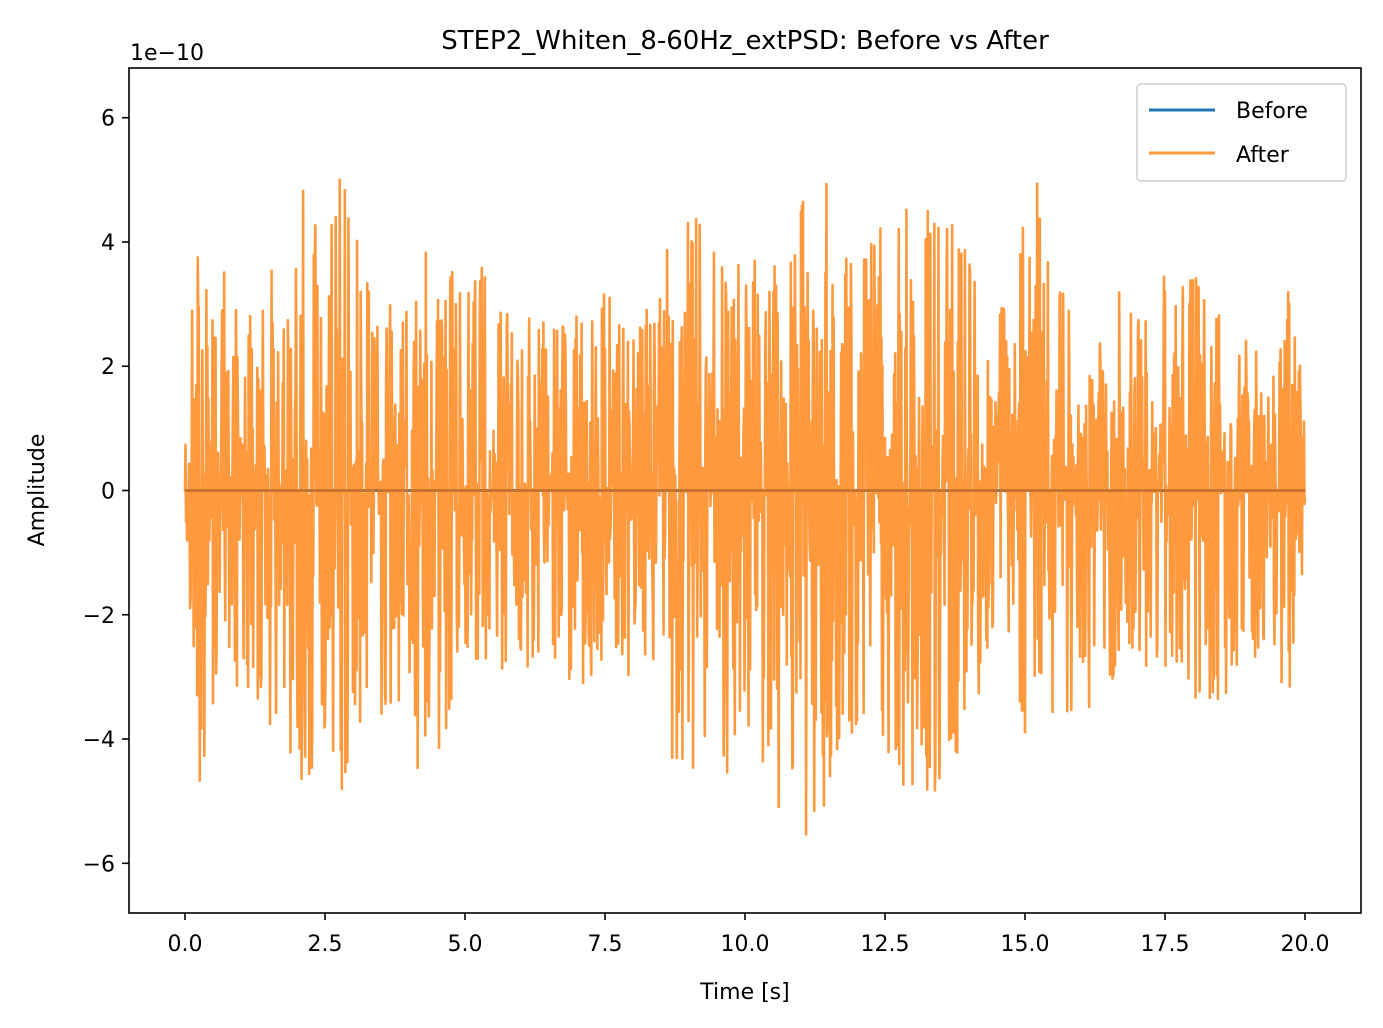  Describe the element at coordinates (108, 367) in the screenshot. I see `y-tick-label: 2` at that location.